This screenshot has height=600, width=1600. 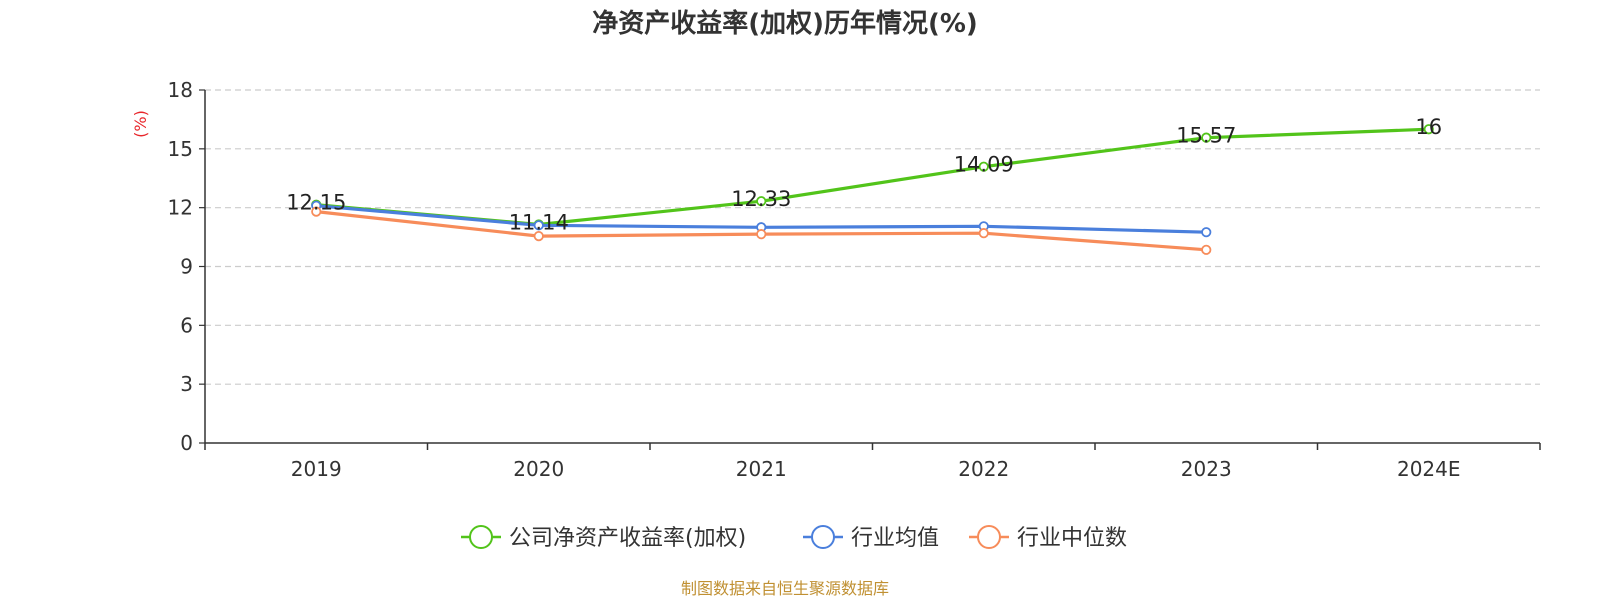 I want to click on x-tick-label: 2021, so click(x=761, y=469).